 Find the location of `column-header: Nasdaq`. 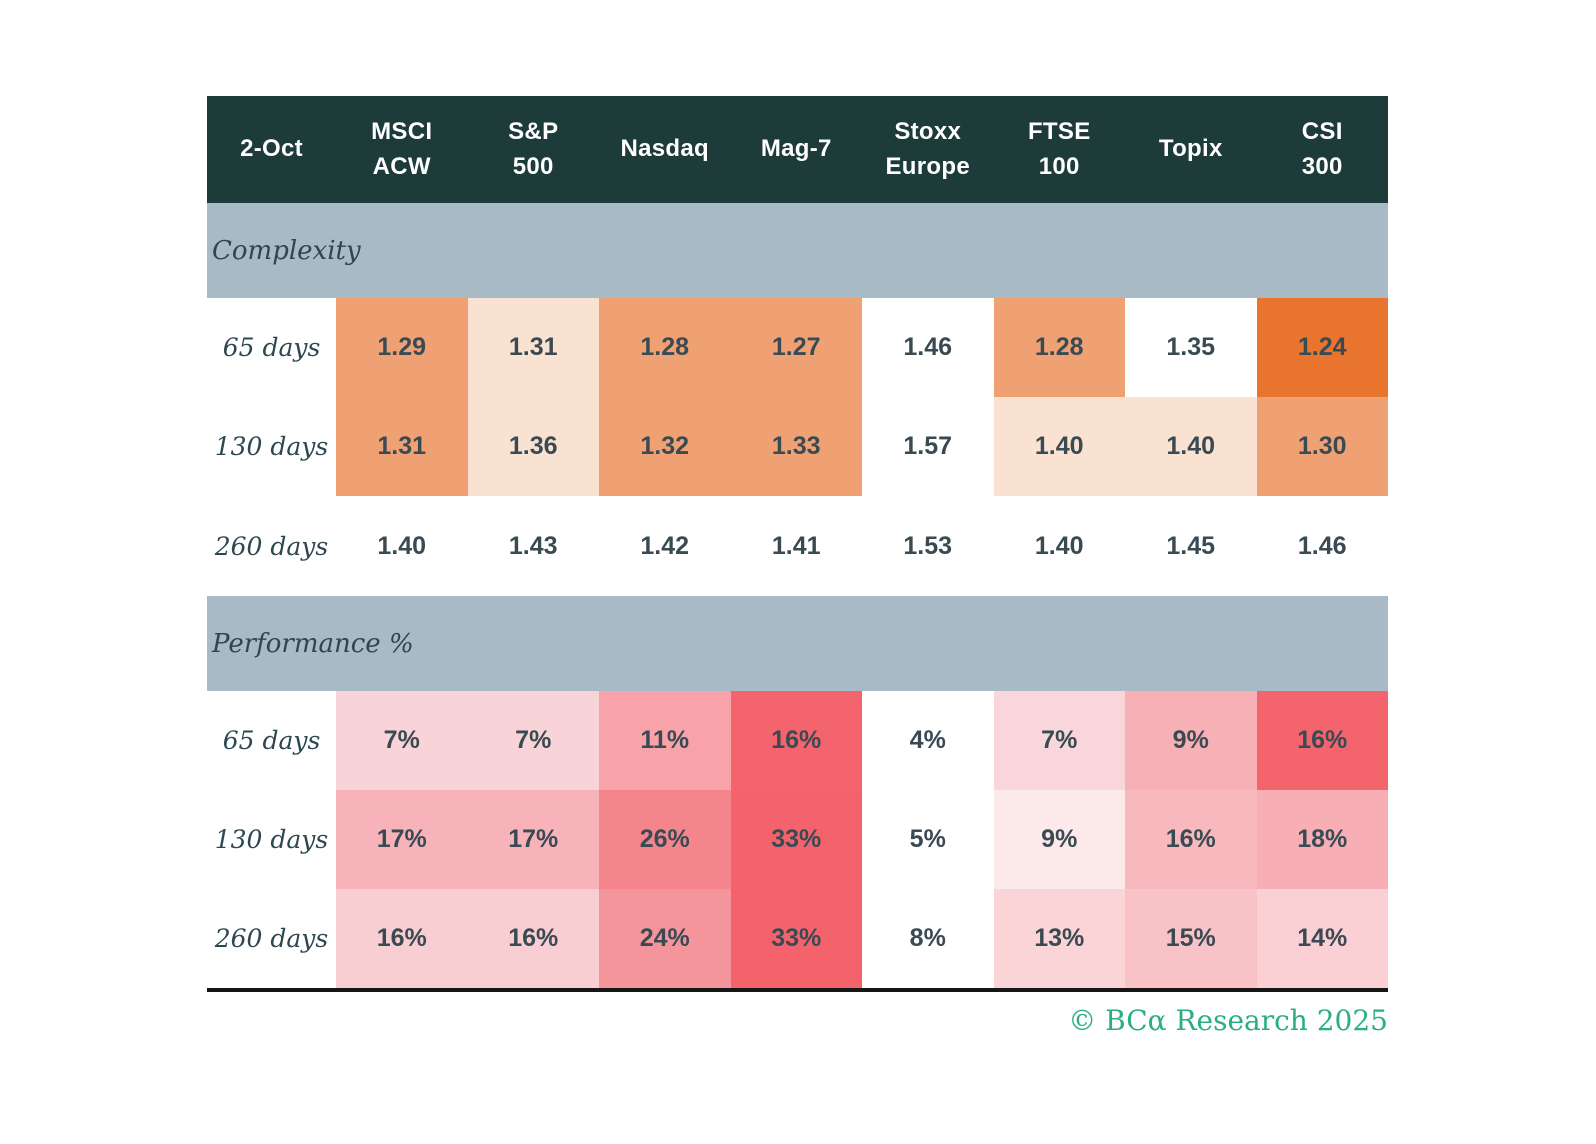

column-header: Nasdaq is located at coordinates (665, 149).